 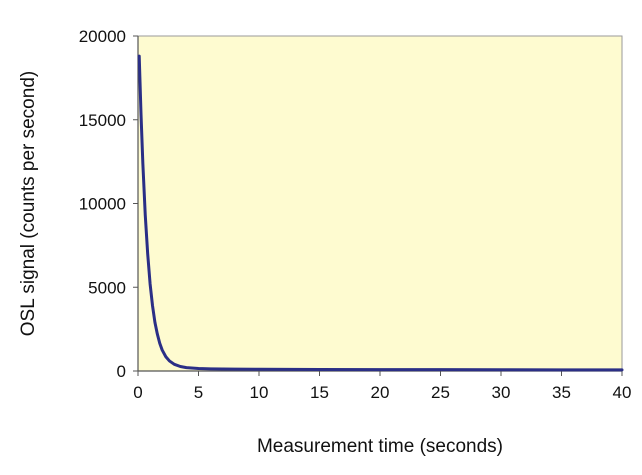 I want to click on x-tick-label: 0, so click(x=137, y=392).